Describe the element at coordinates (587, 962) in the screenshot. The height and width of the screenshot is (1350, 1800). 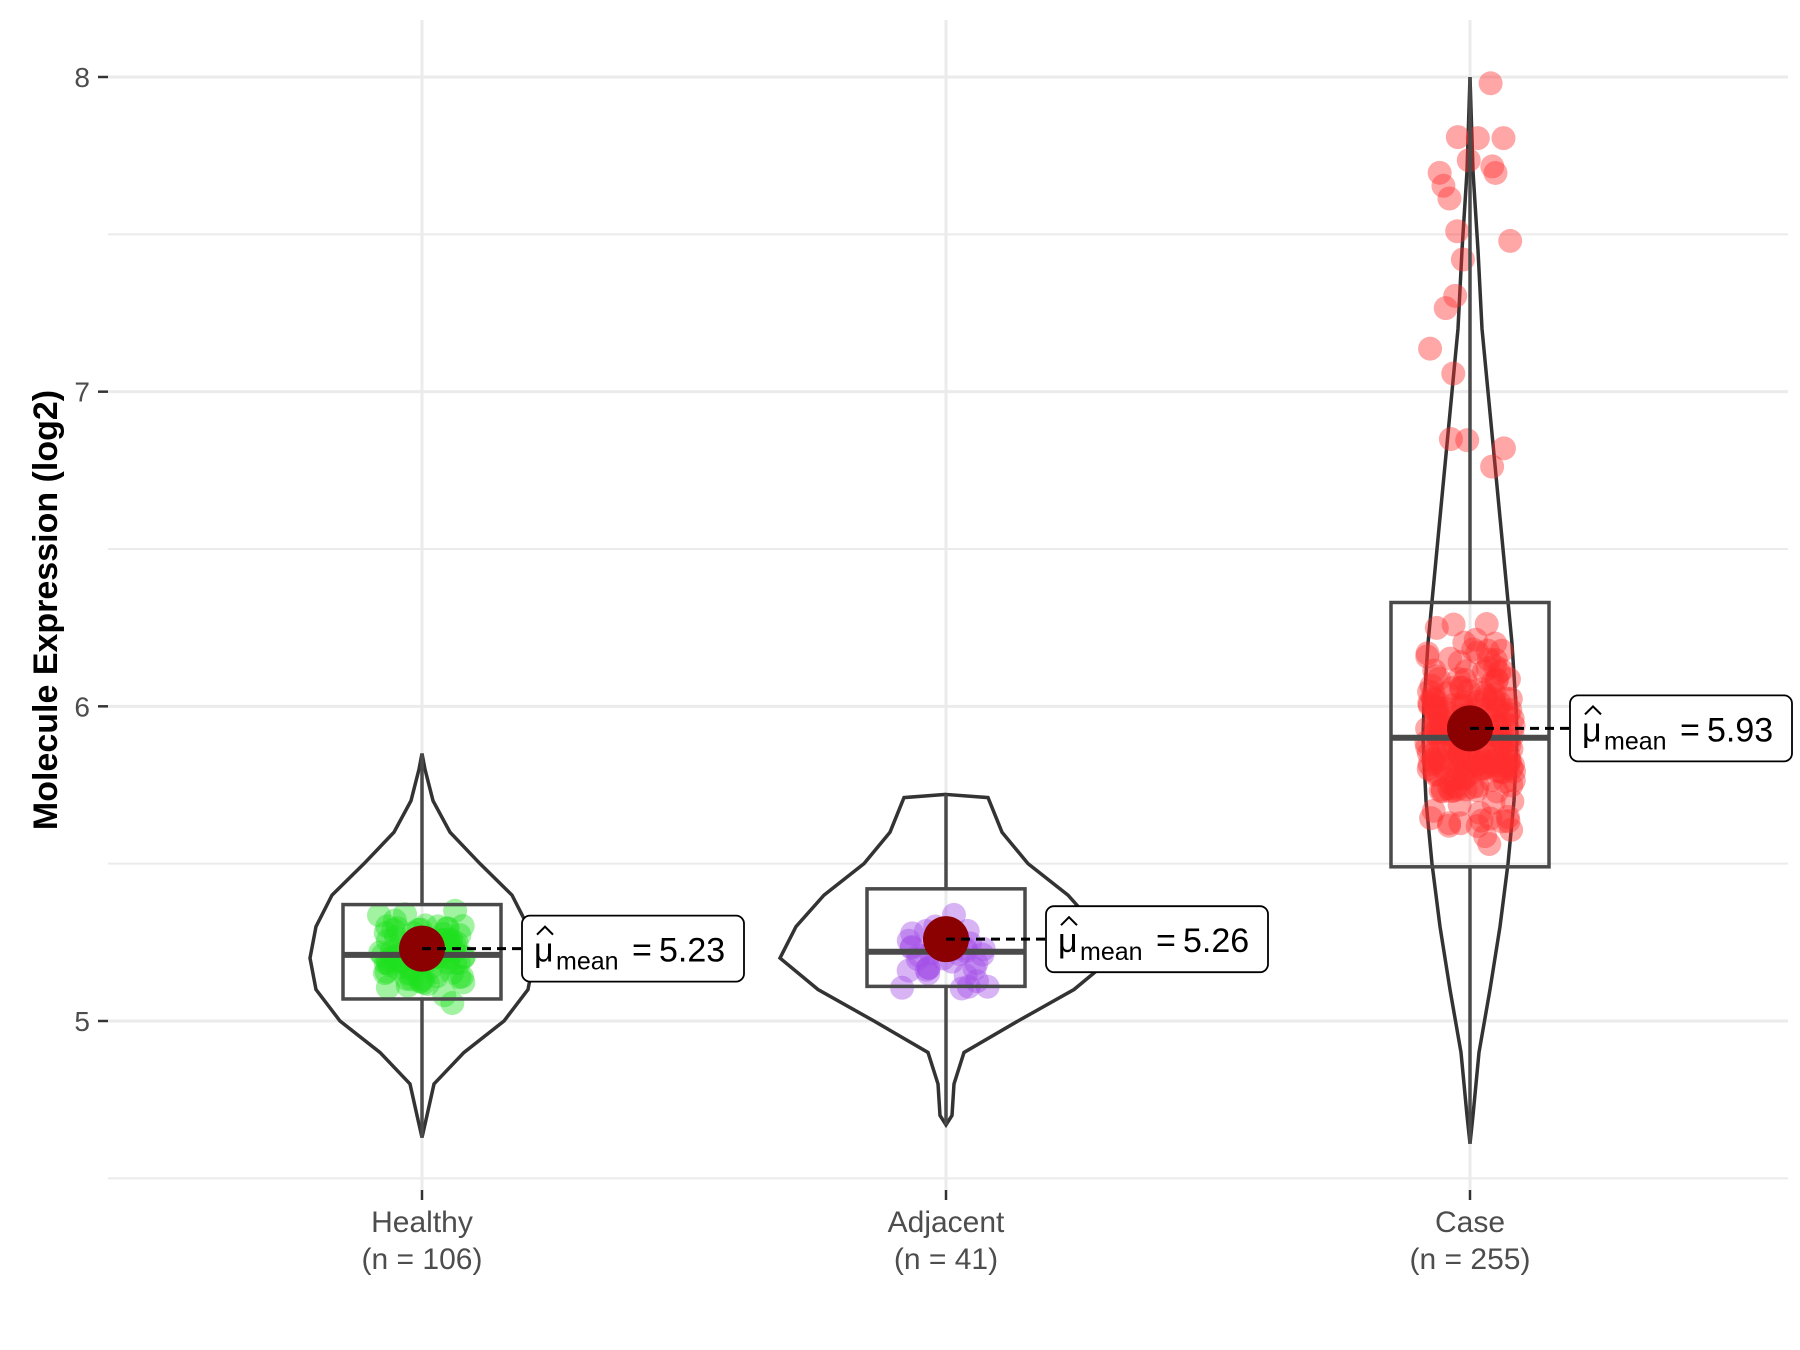
I see `mean-subscript: mean` at that location.